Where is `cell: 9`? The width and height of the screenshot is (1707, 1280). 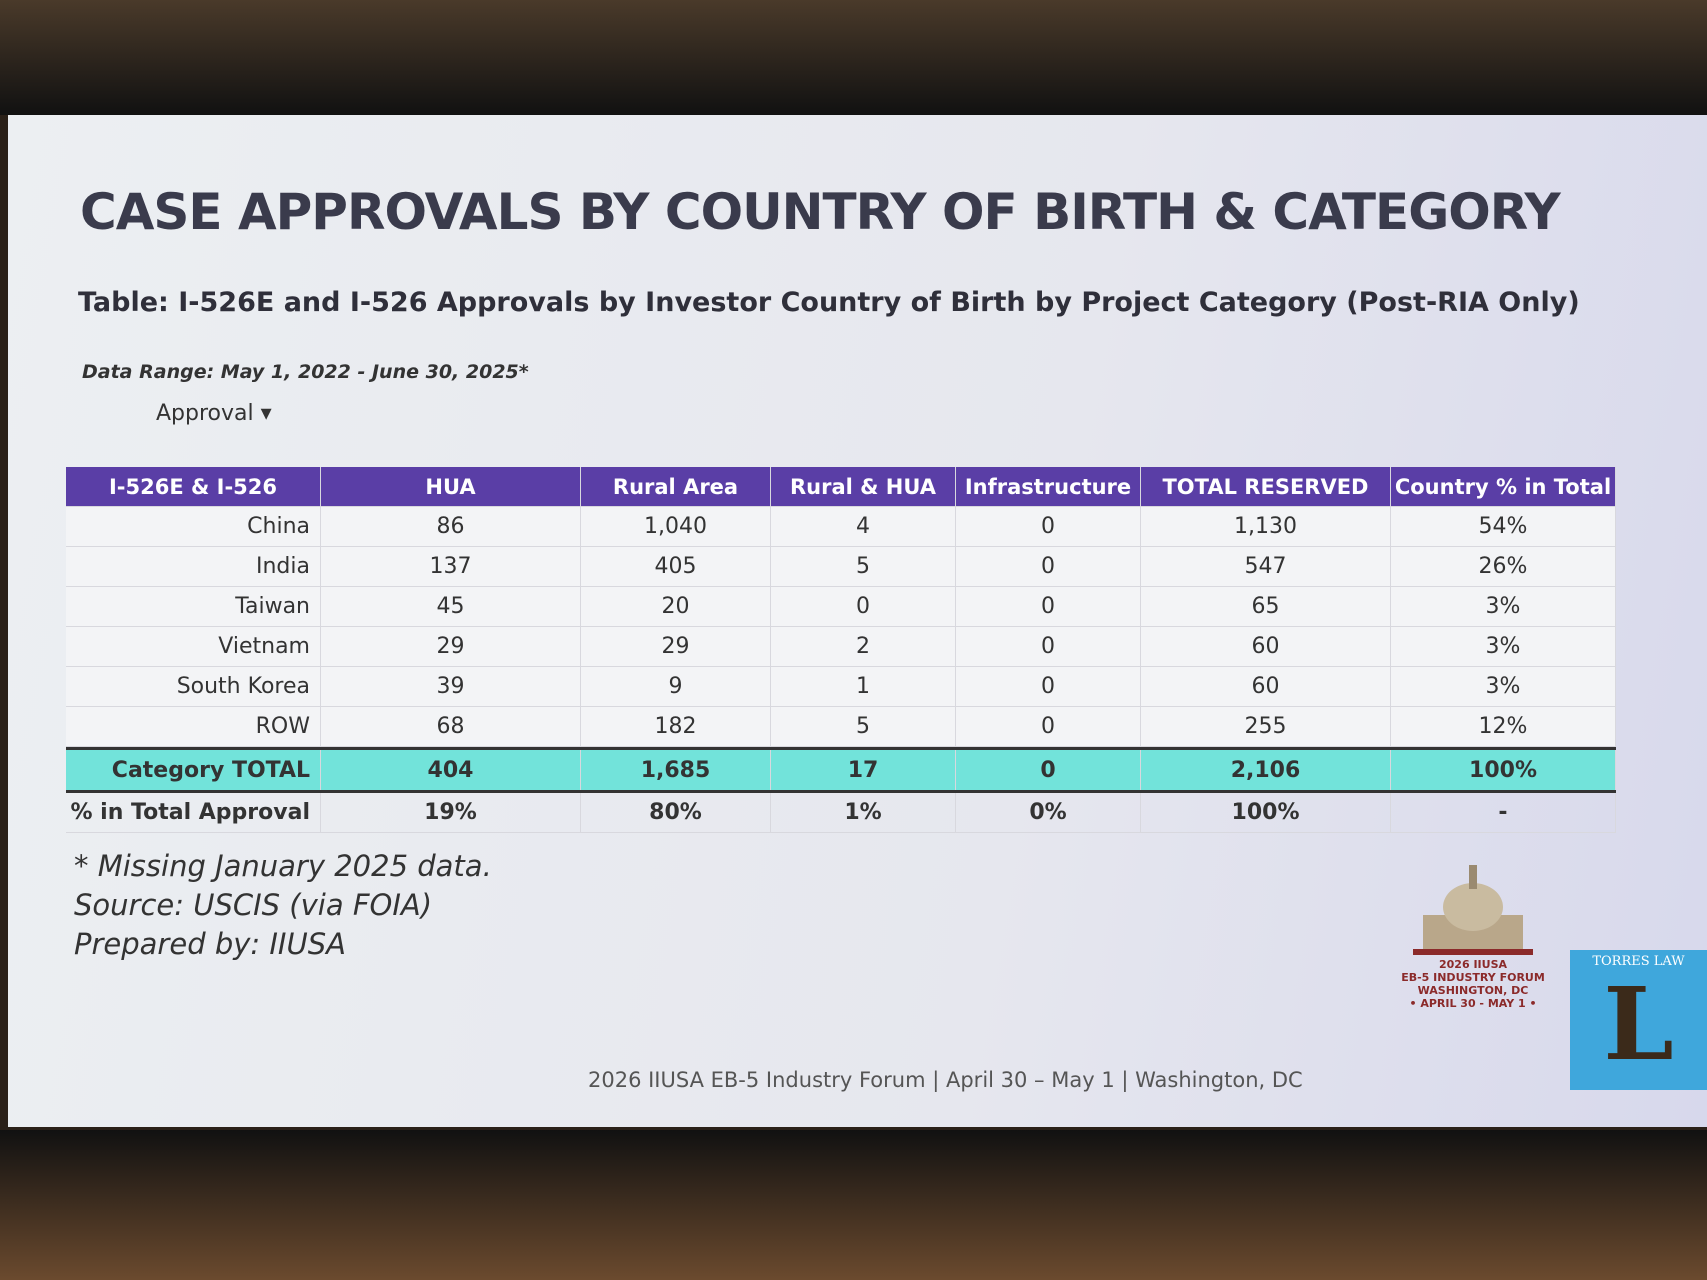 cell: 9 is located at coordinates (676, 687).